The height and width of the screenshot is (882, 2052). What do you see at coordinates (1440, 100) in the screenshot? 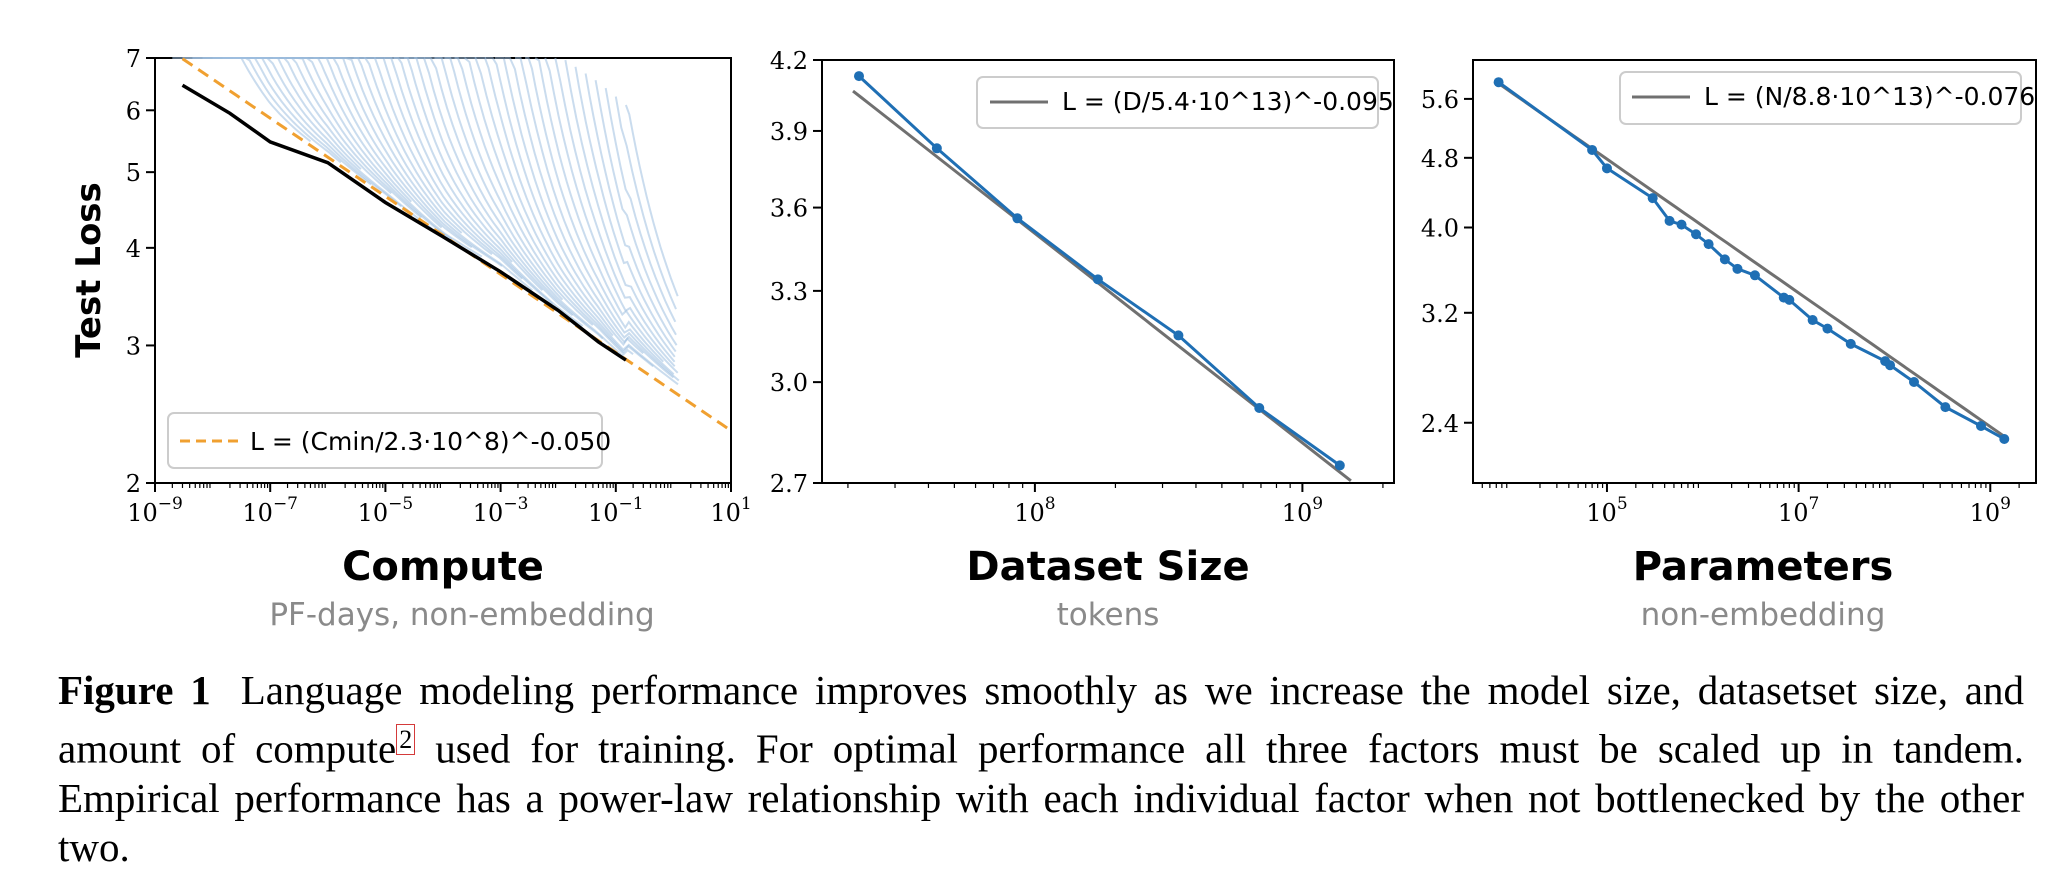
I see `y-tick-label: 5.6` at bounding box center [1440, 100].